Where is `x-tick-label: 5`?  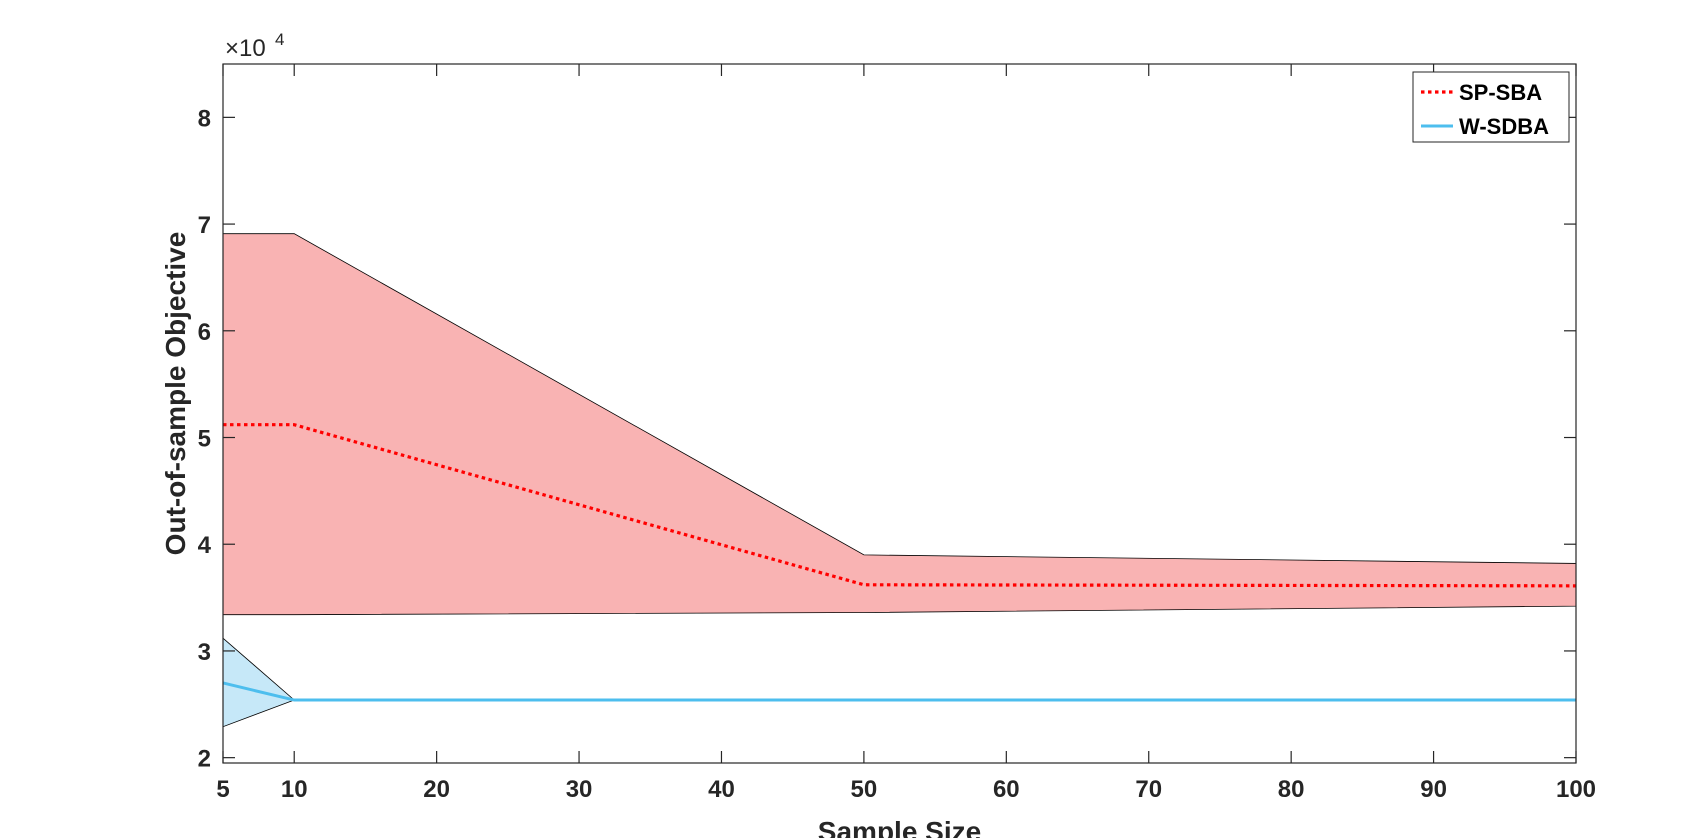
x-tick-label: 5 is located at coordinates (222, 789).